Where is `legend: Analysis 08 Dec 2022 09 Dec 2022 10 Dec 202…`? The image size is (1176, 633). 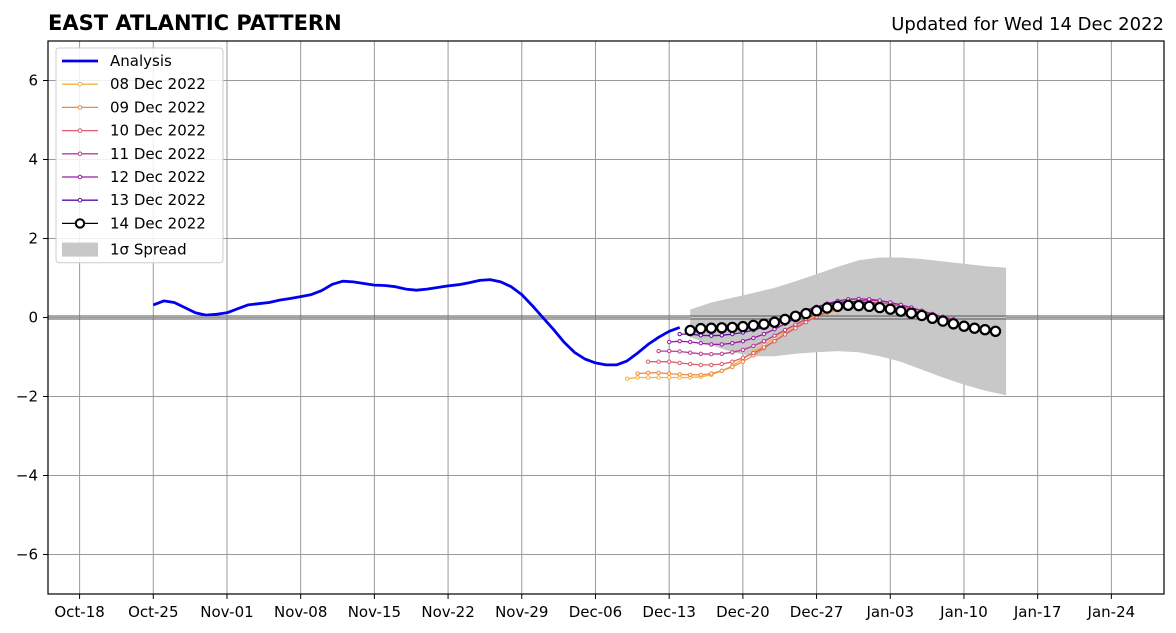
legend: Analysis 08 Dec 2022 09 Dec 2022 10 Dec 202… is located at coordinates (139, 155).